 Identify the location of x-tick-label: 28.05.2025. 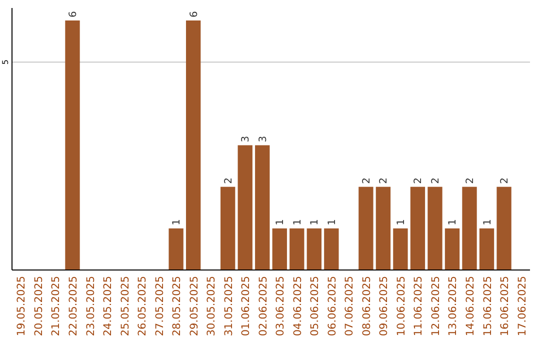
(177, 306).